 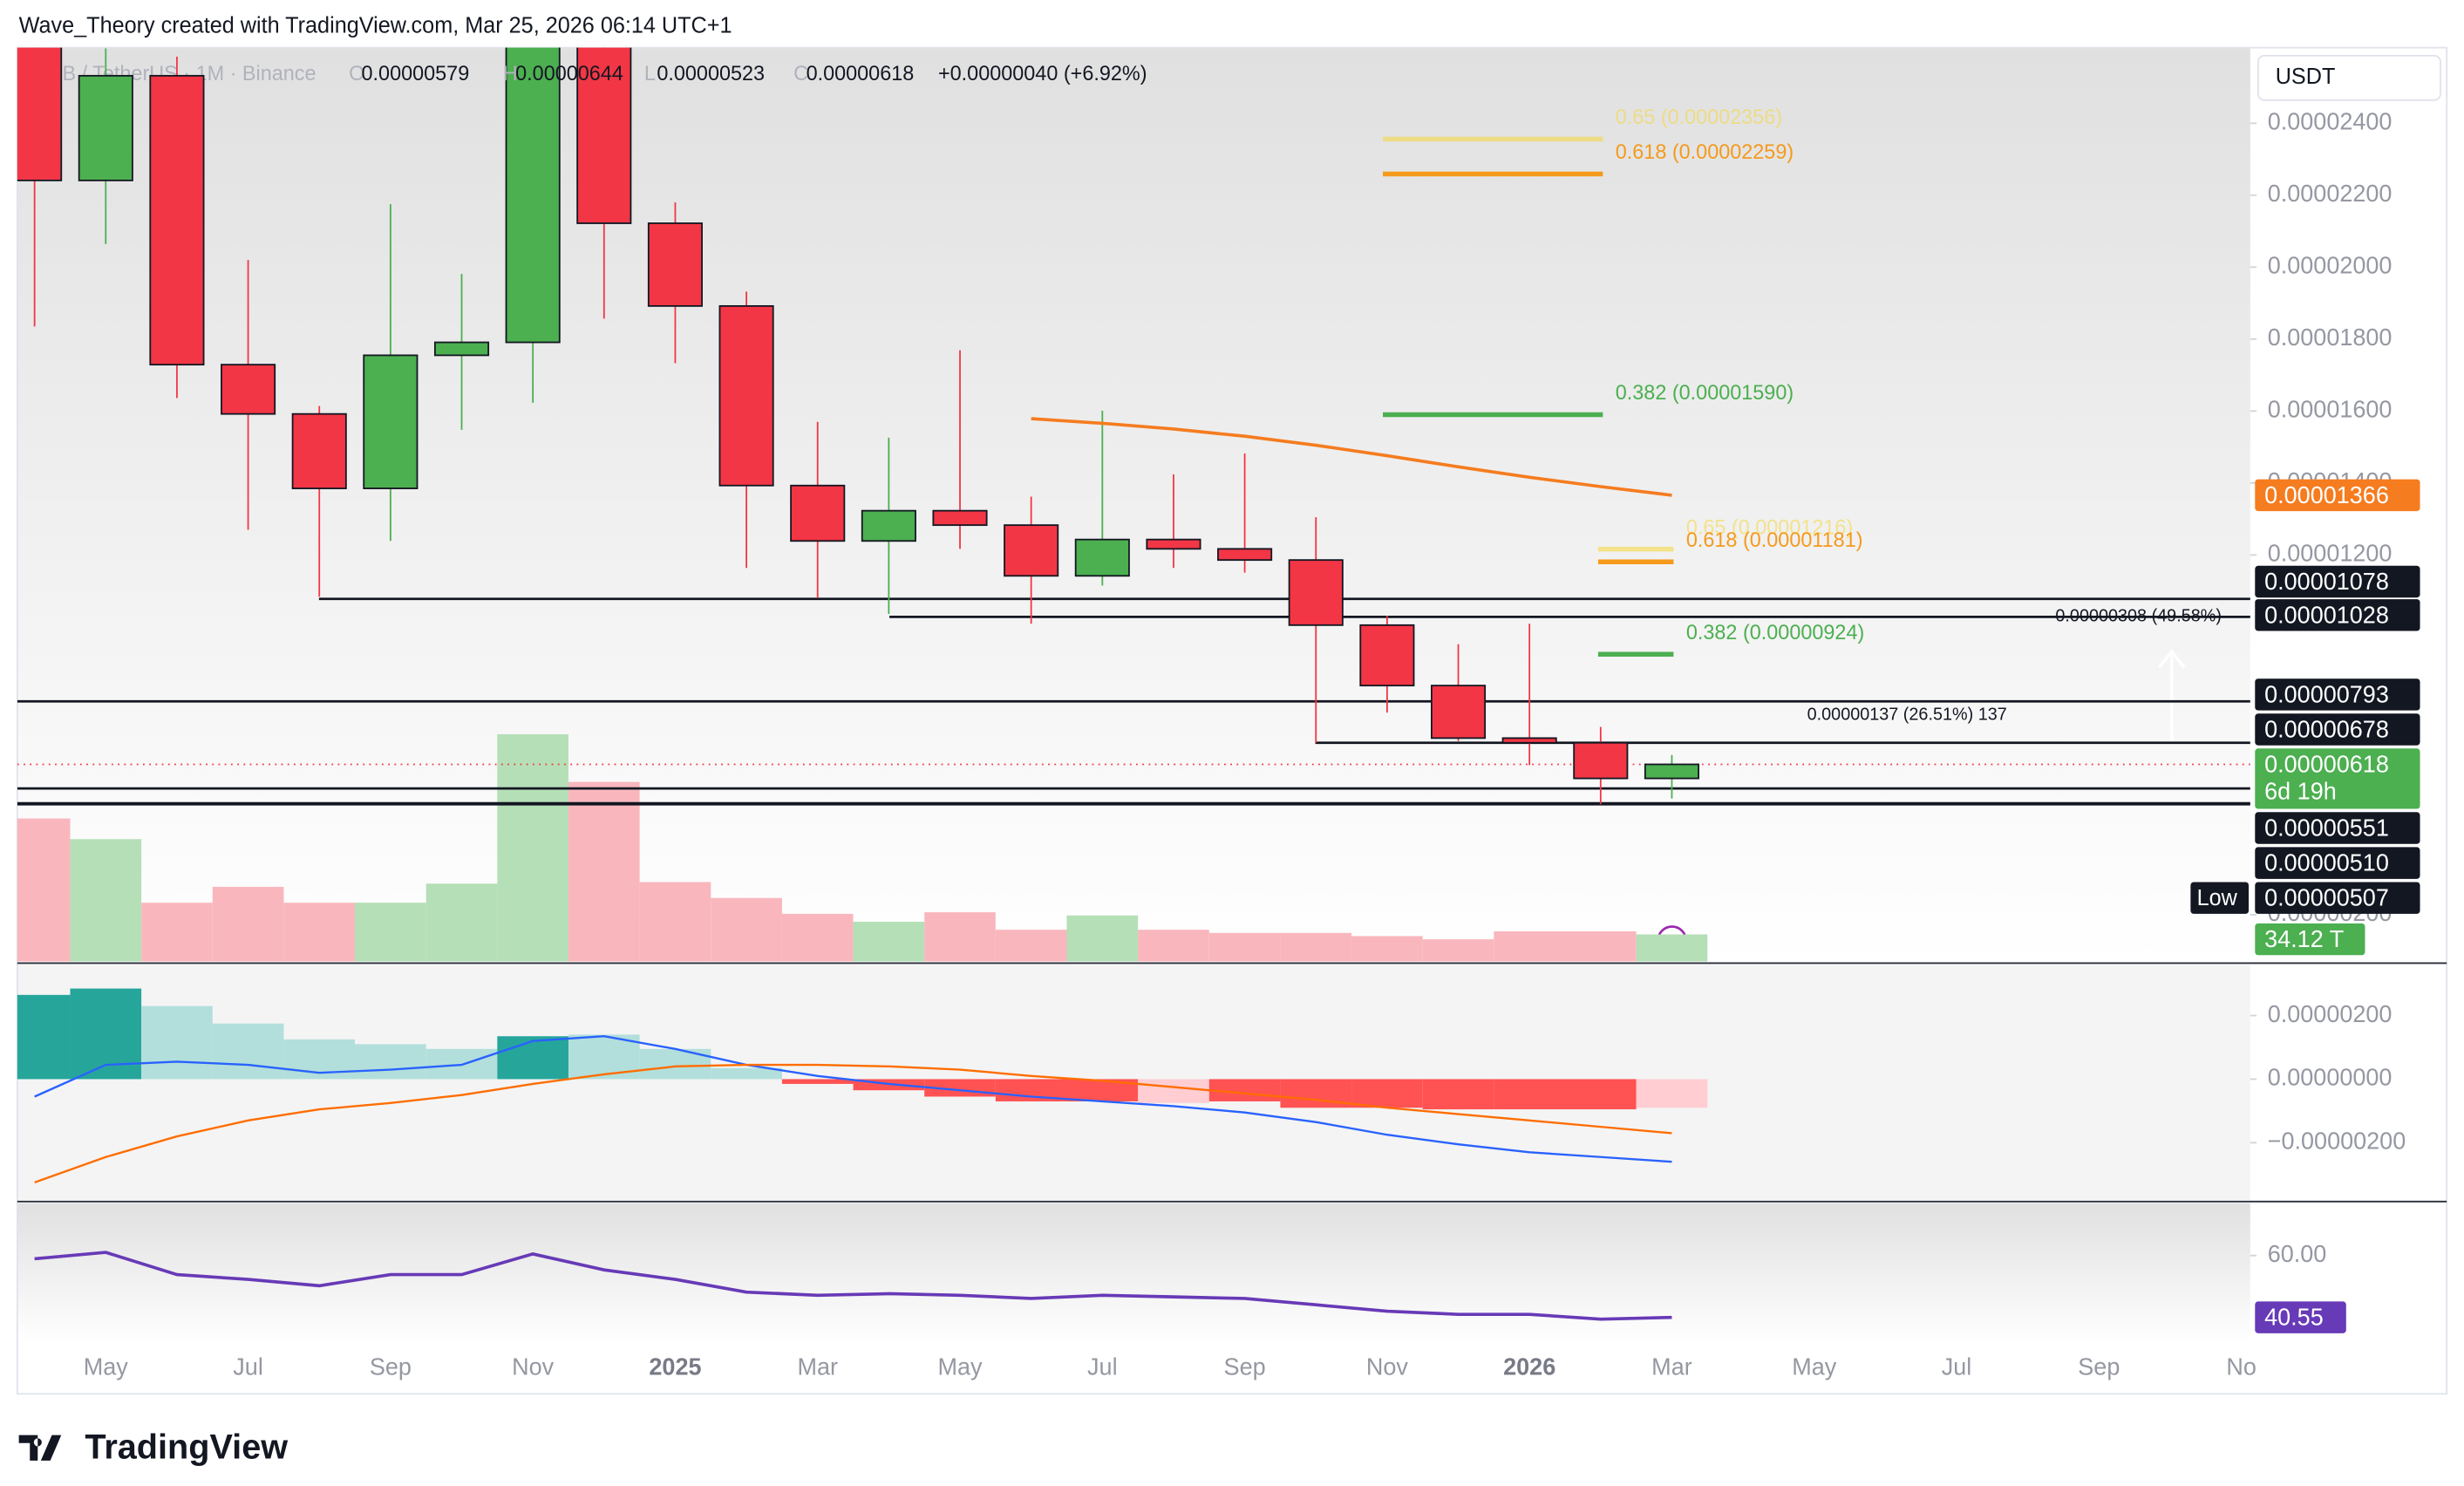 What do you see at coordinates (1705, 151) in the screenshot?
I see `fib-label: 0.618 (0.00002259)` at bounding box center [1705, 151].